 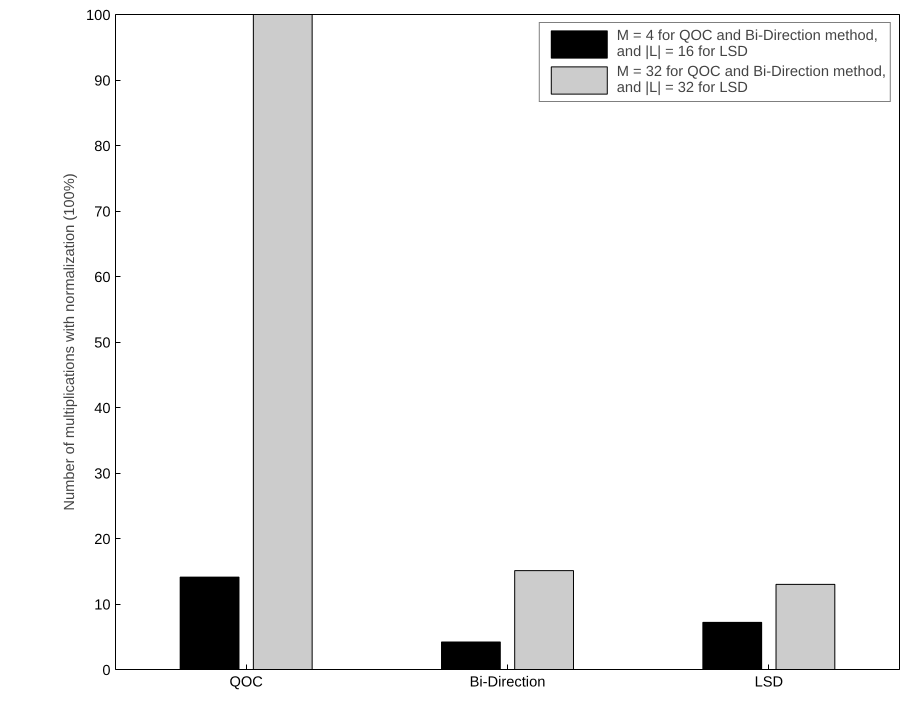 I want to click on y-tick-label: 40, so click(x=102, y=409).